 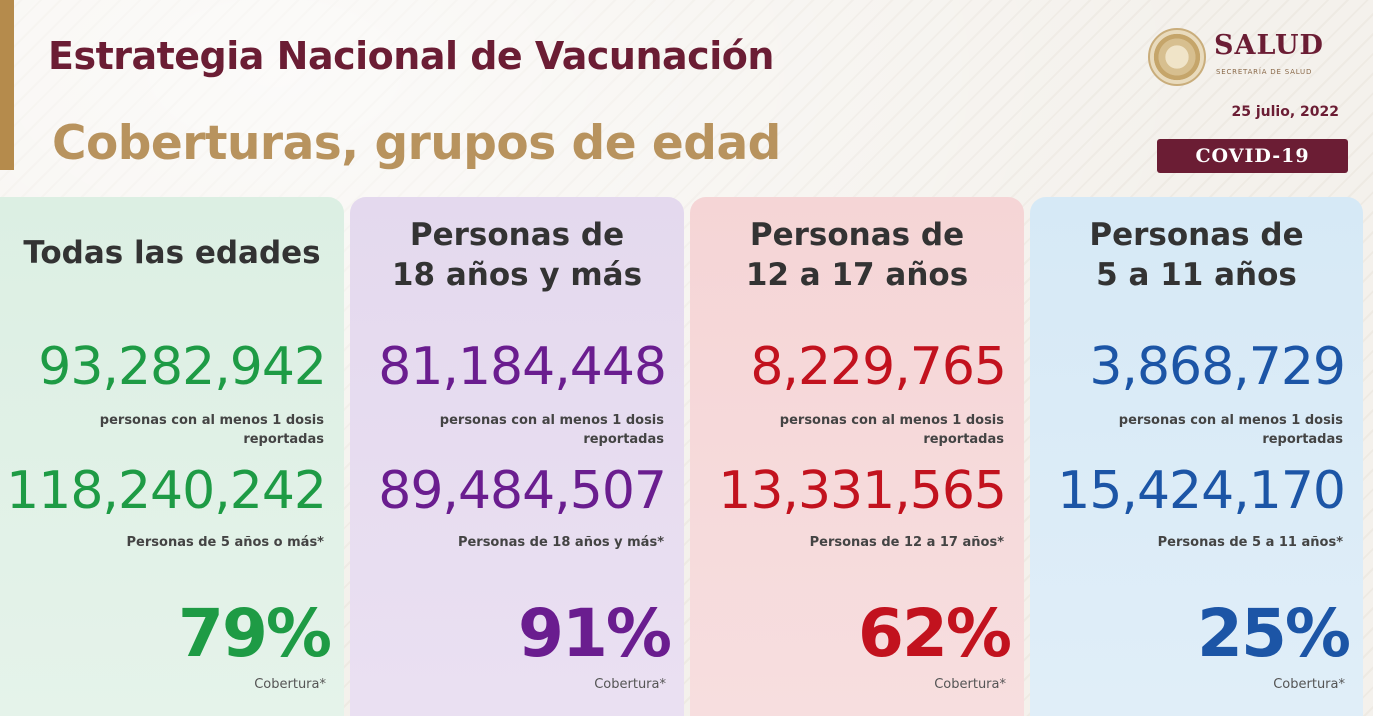 What do you see at coordinates (522, 367) in the screenshot?
I see `vaccinated-count: 81,184,448` at bounding box center [522, 367].